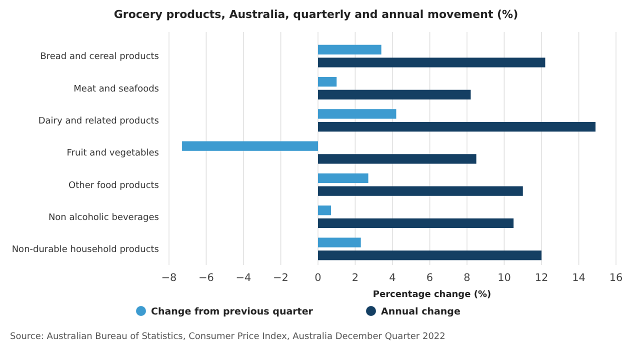  Describe the element at coordinates (616, 278) in the screenshot. I see `x-tick-label: 16` at that location.